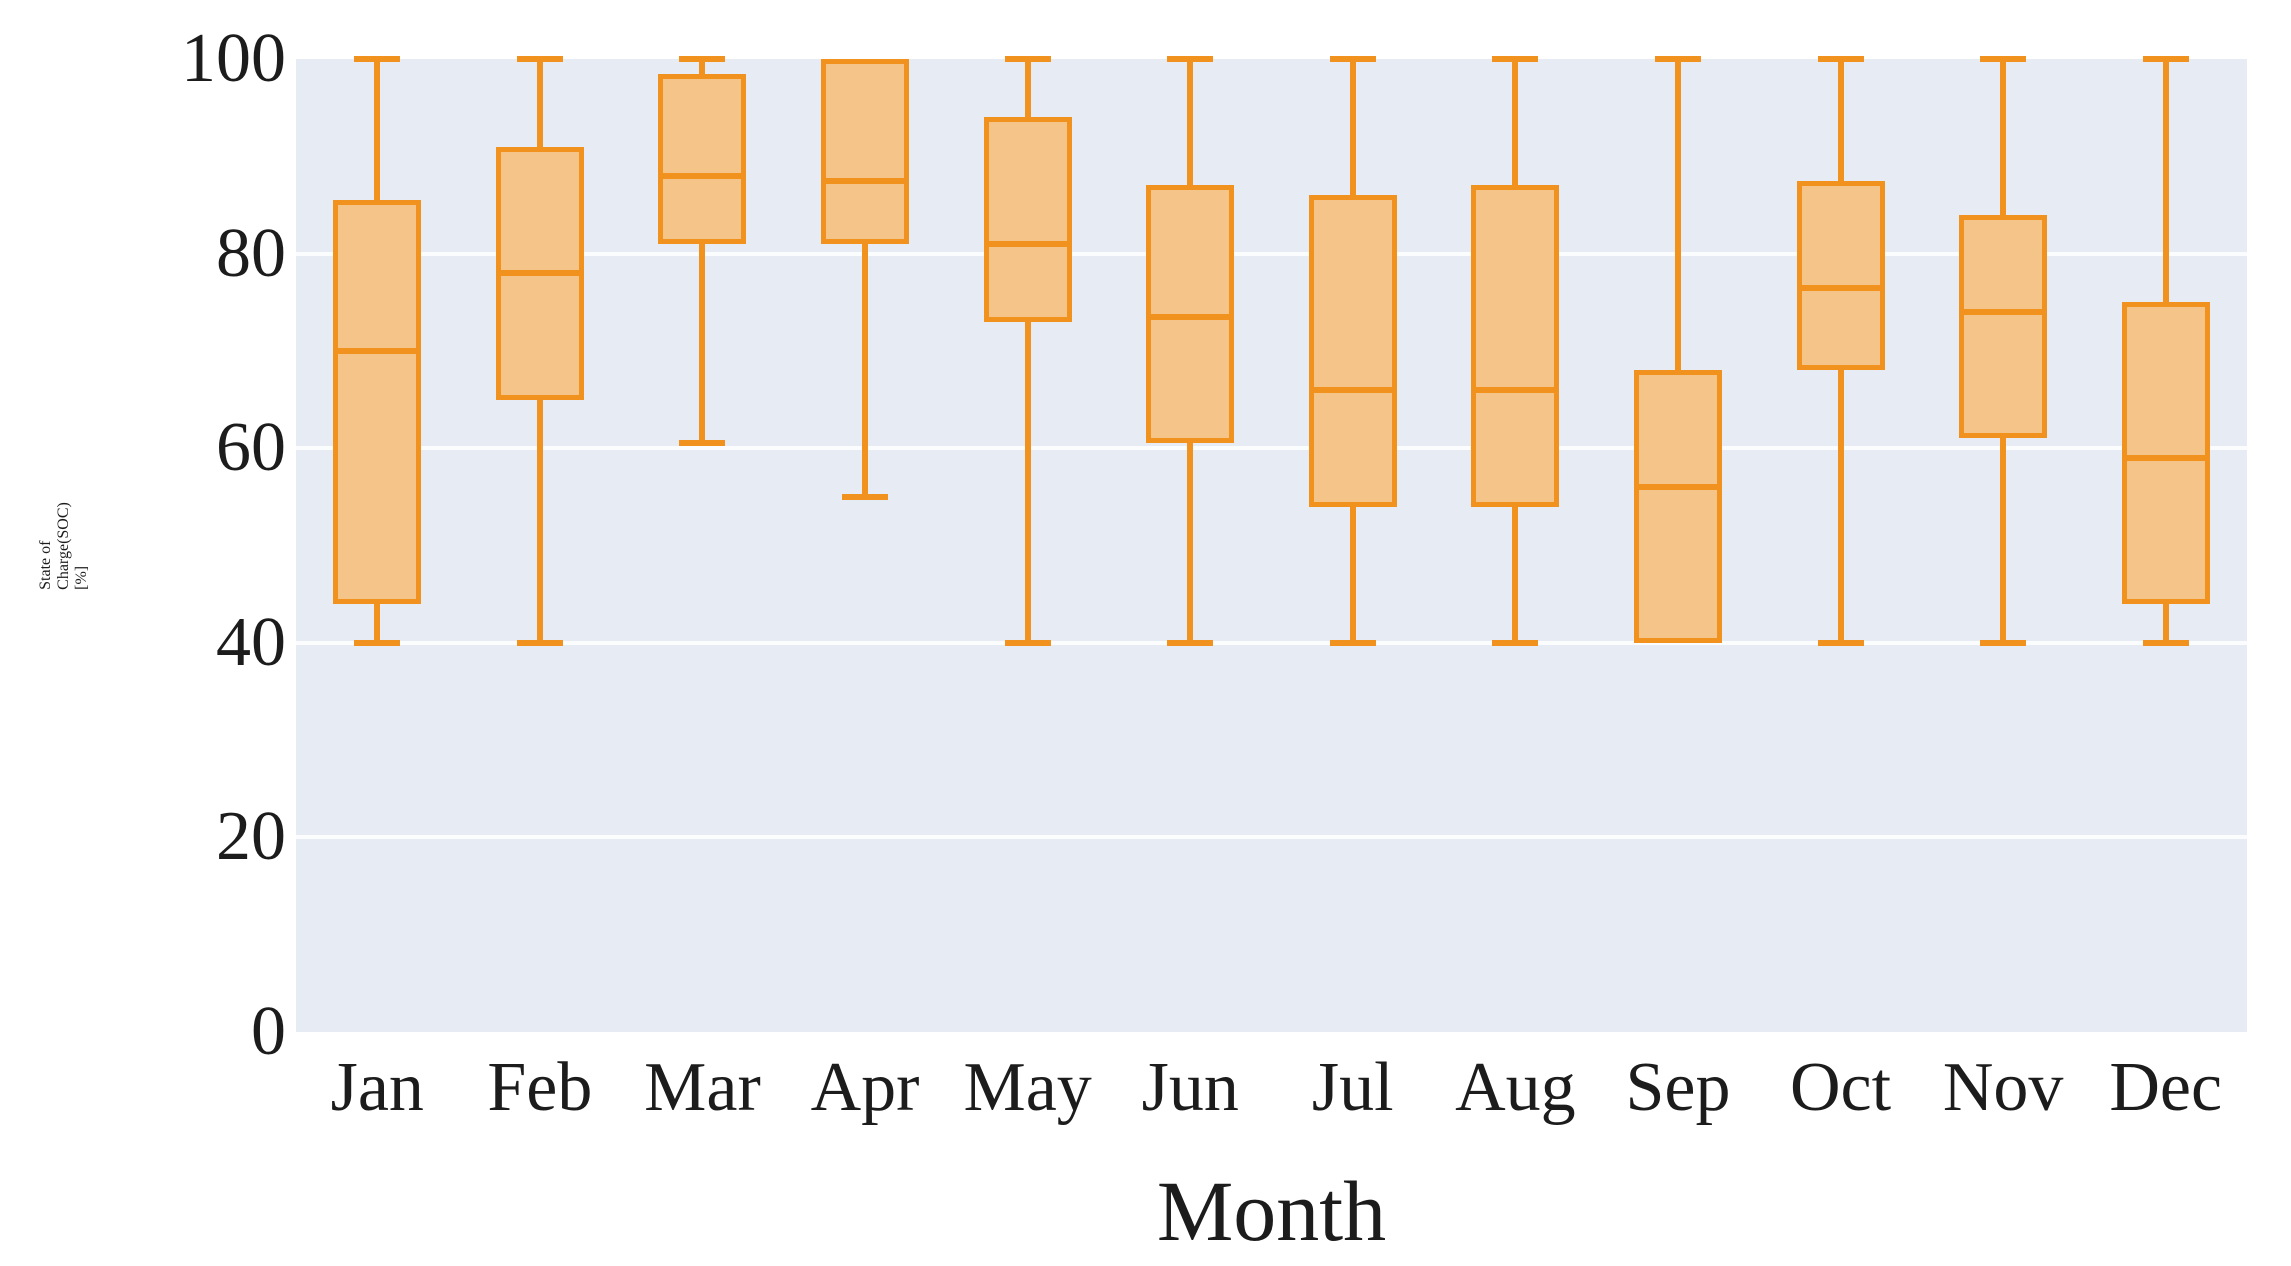  What do you see at coordinates (1678, 1087) in the screenshot?
I see `x-tick-label-sep: Sep` at bounding box center [1678, 1087].